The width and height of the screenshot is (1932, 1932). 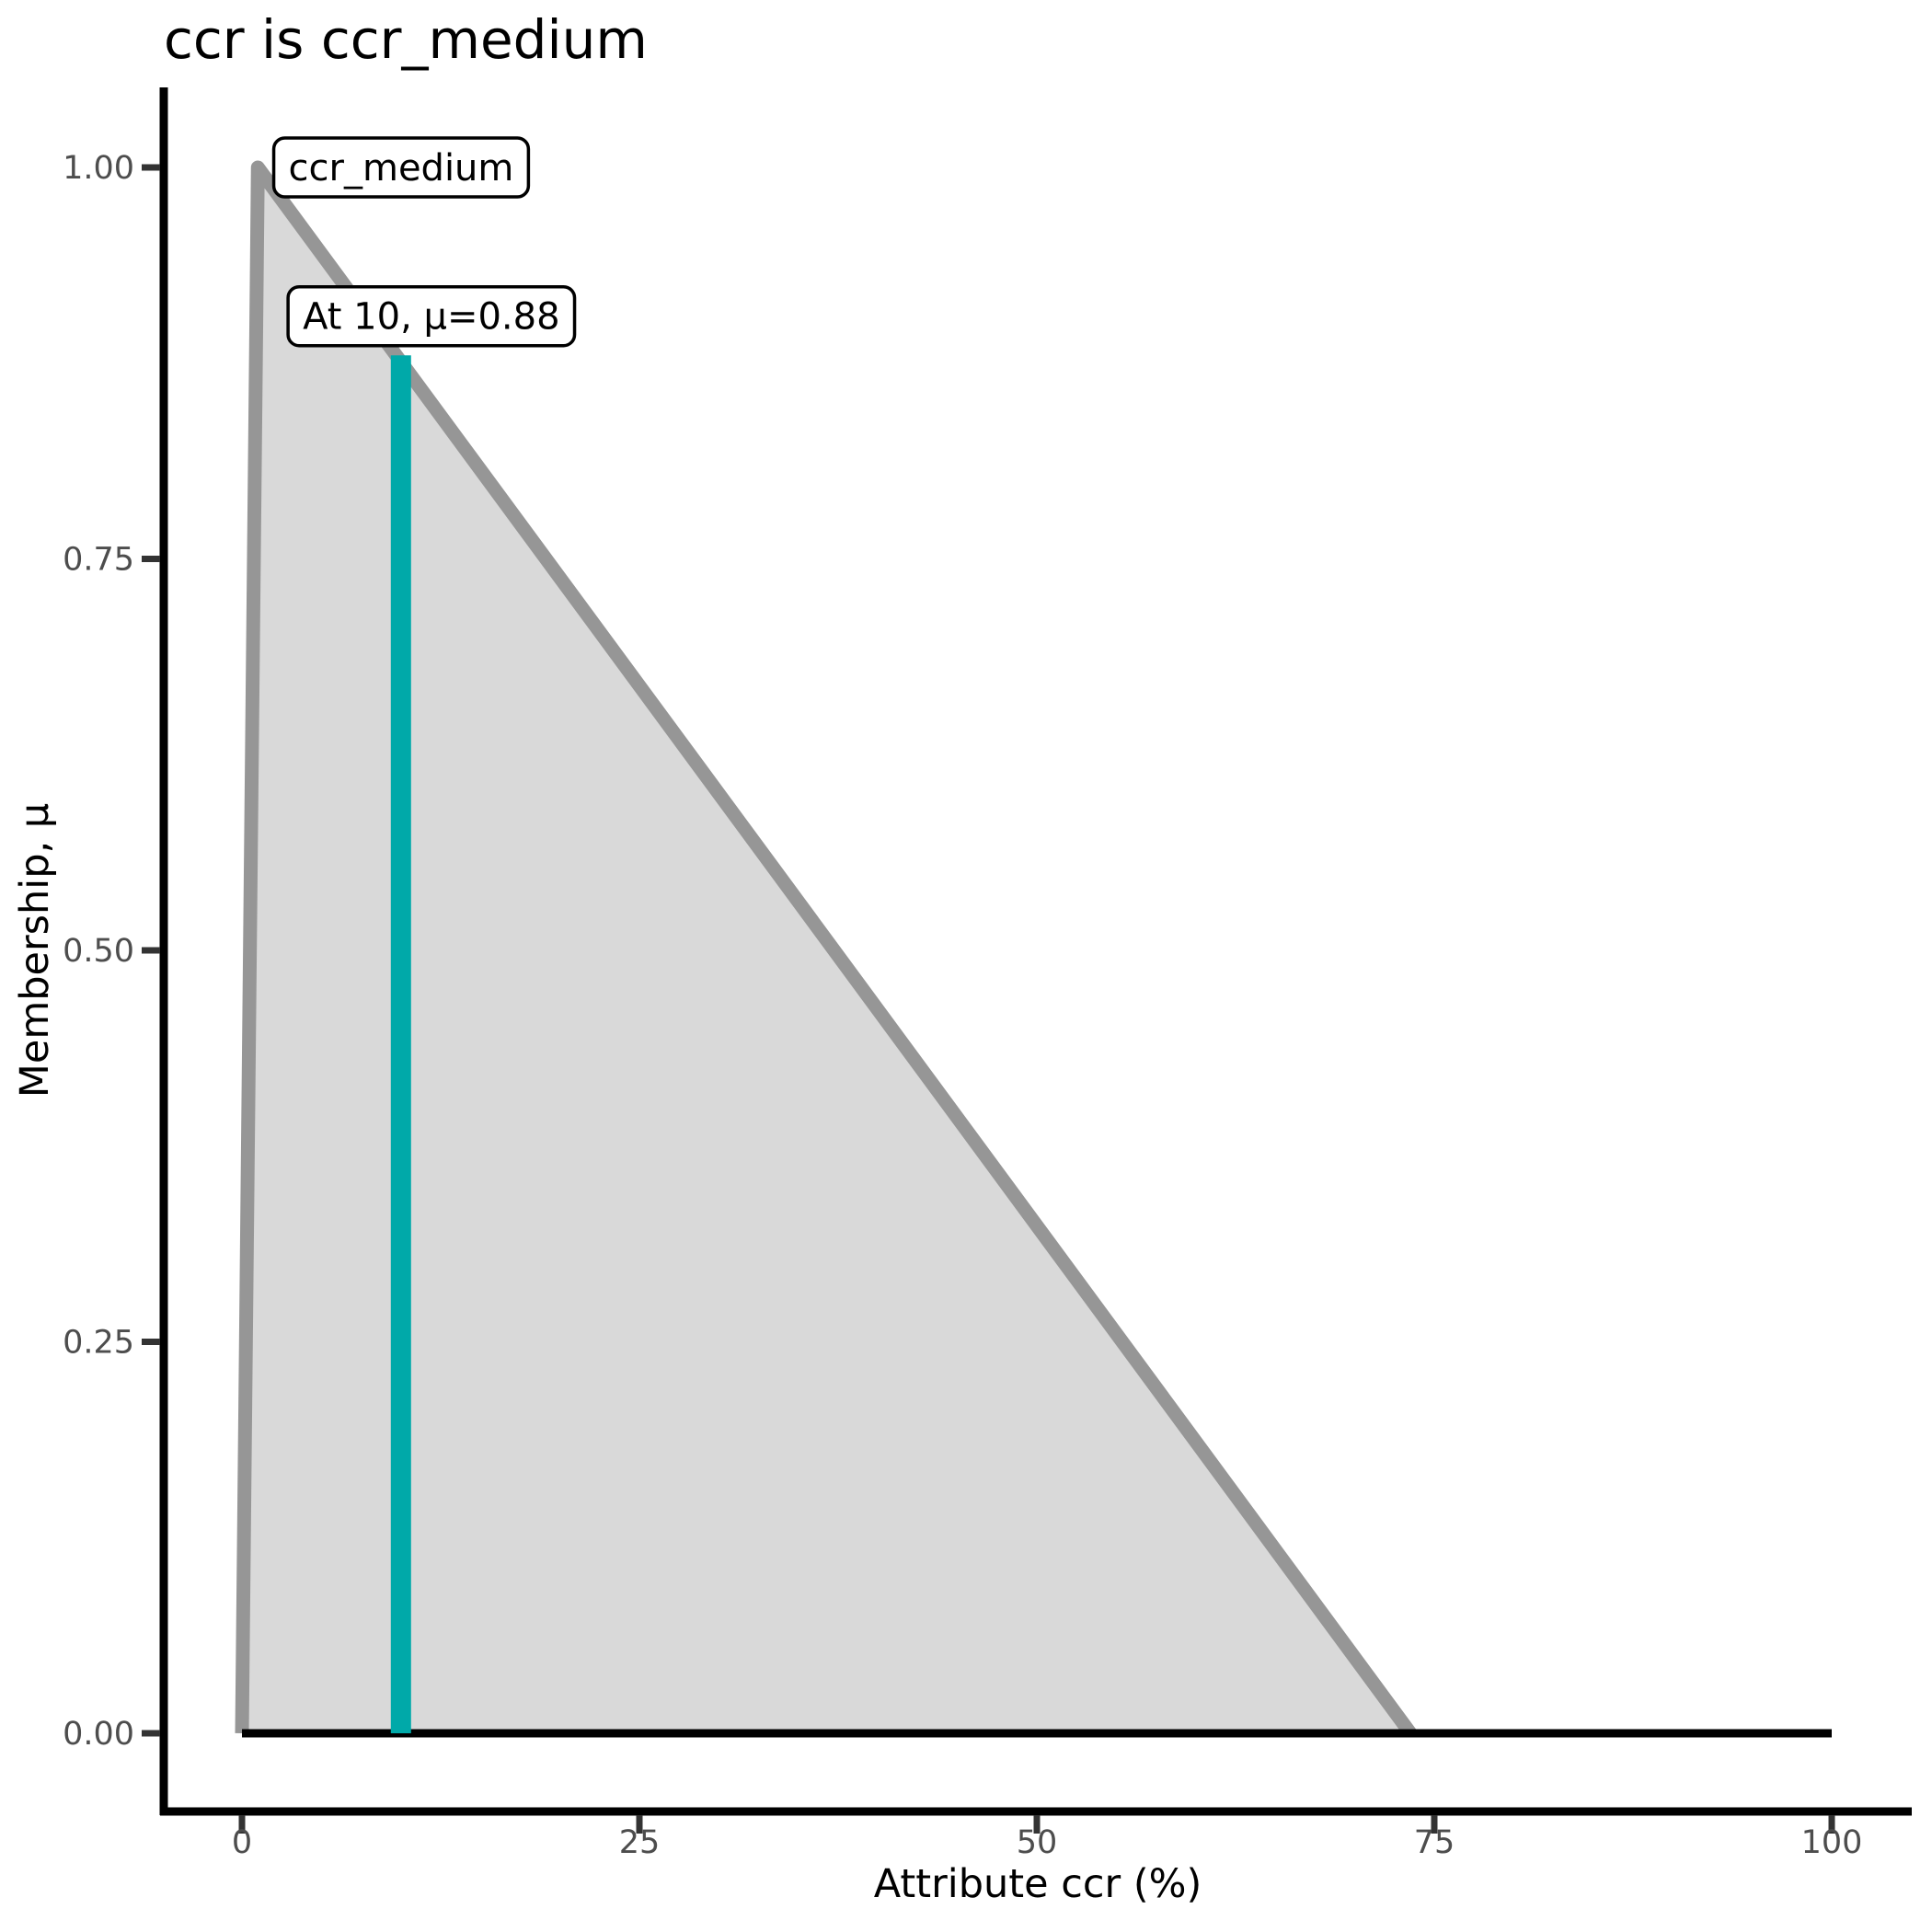 I want to click on y-axis-ticks: 0.00 0.25 0.50 0.75 1.00, so click(x=111, y=951).